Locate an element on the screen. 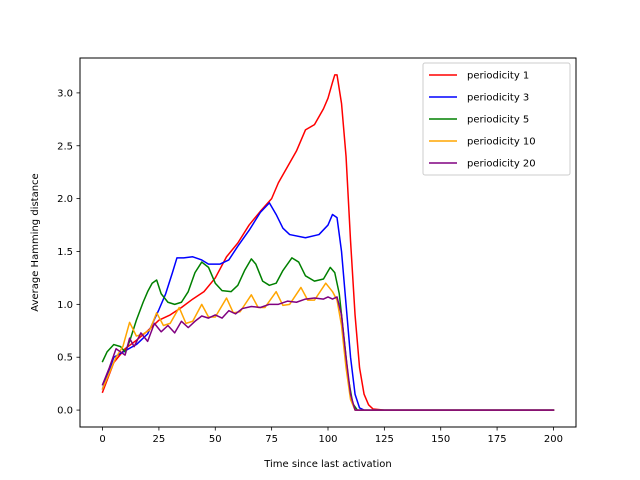 This screenshot has height=480, width=640. x-axis-label: Time since last activation is located at coordinates (327, 464).